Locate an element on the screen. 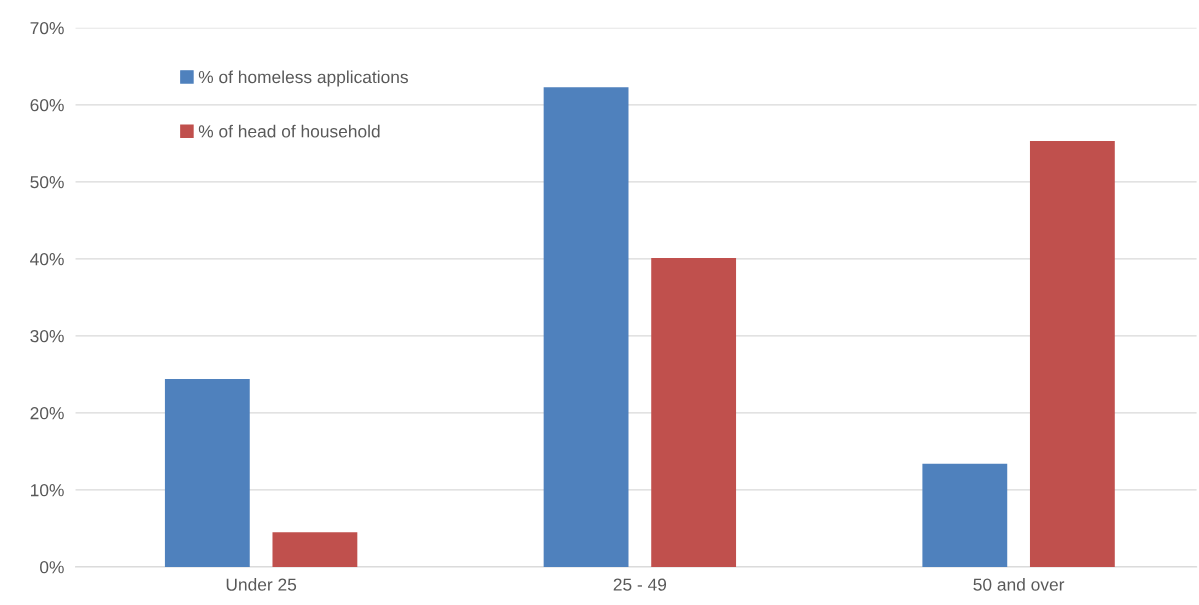 This screenshot has width=1199, height=605. y-tick-label: 70% is located at coordinates (47, 28).